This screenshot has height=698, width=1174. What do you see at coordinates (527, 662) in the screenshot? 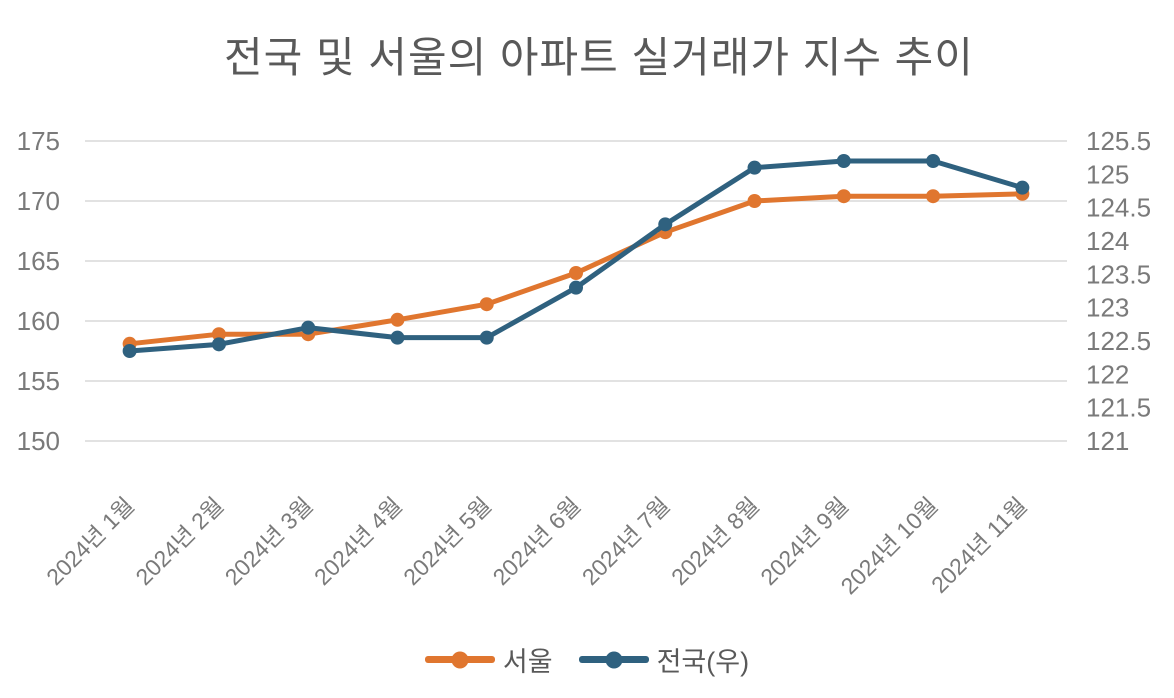
I see `legend-label: 서울` at bounding box center [527, 662].